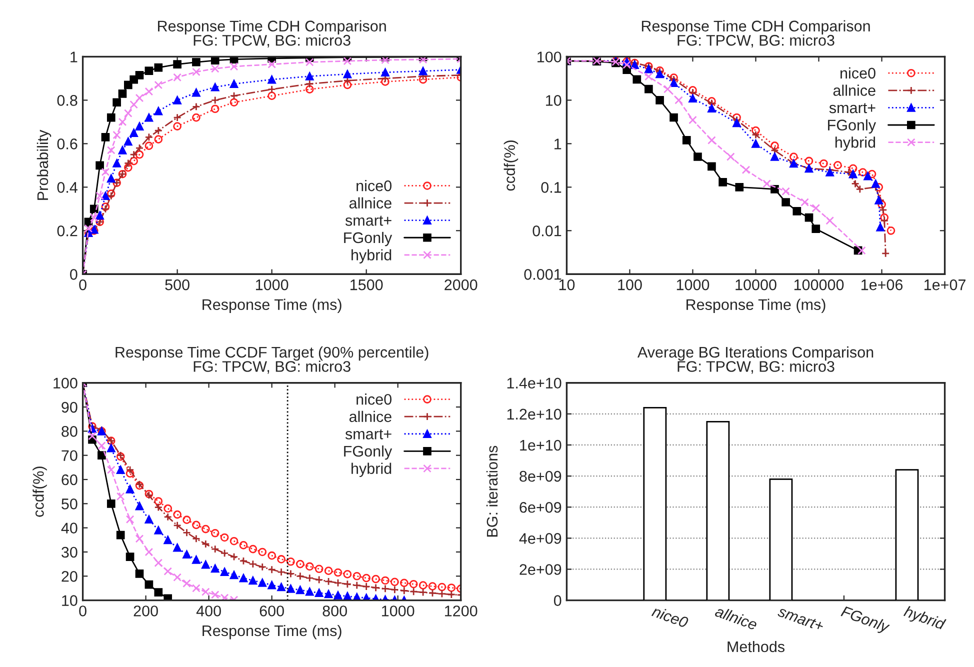 This screenshot has height=667, width=974. What do you see at coordinates (70, 480) in the screenshot?
I see `y-tick-label: 60` at bounding box center [70, 480].